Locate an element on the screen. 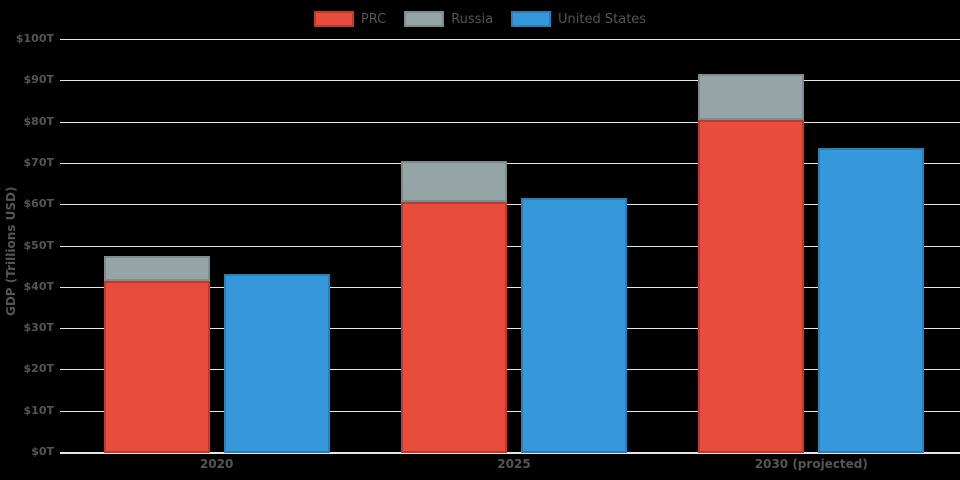 The height and width of the screenshot is (480, 960). legend-item-prc: PRC is located at coordinates (350, 19).